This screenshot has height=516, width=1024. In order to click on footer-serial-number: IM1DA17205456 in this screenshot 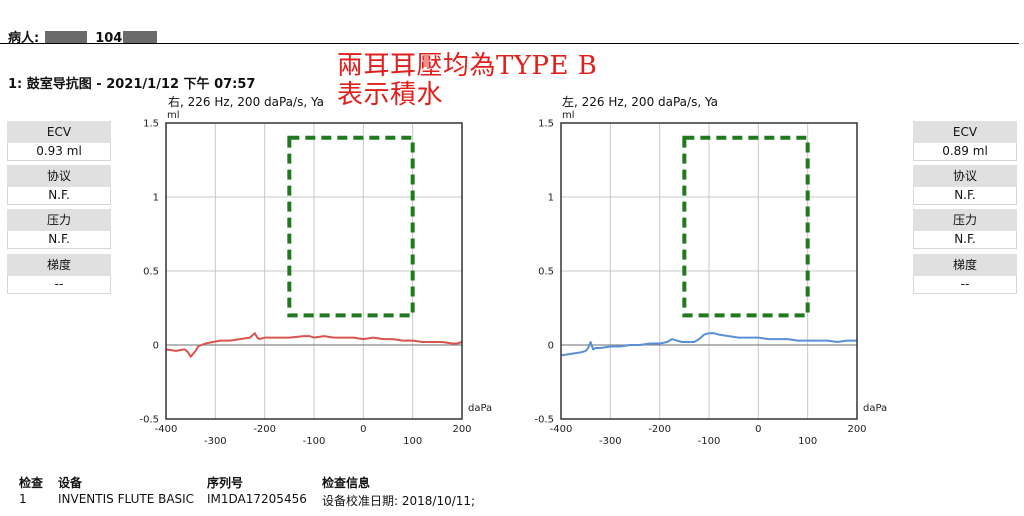, I will do `click(257, 499)`.